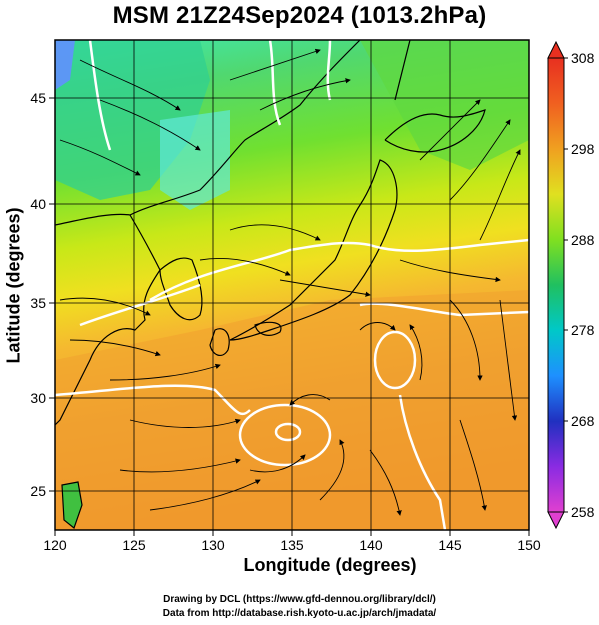 This screenshot has width=599, height=625. I want to click on x-tick-label: 120, so click(55, 545).